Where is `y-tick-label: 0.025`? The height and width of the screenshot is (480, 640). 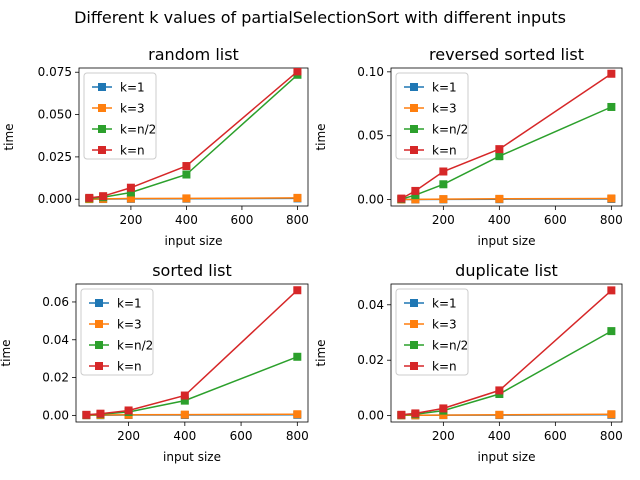
y-tick-label: 0.025 is located at coordinates (55, 157).